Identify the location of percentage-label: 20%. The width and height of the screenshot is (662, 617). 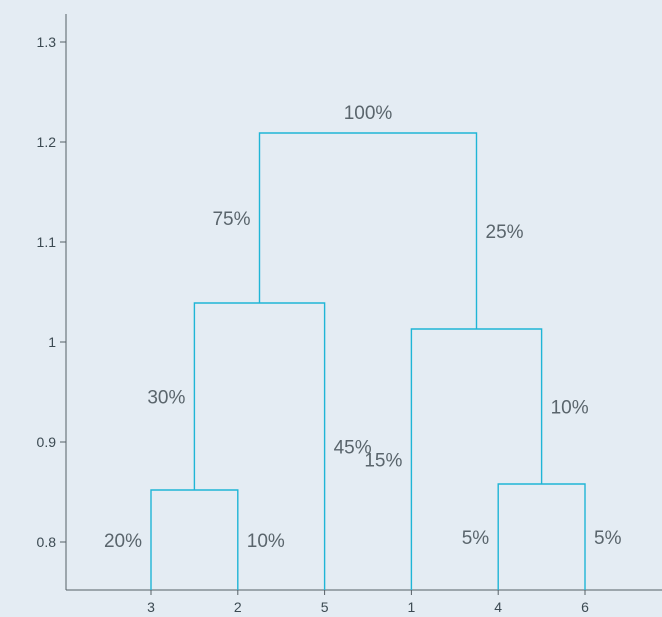
(123, 541).